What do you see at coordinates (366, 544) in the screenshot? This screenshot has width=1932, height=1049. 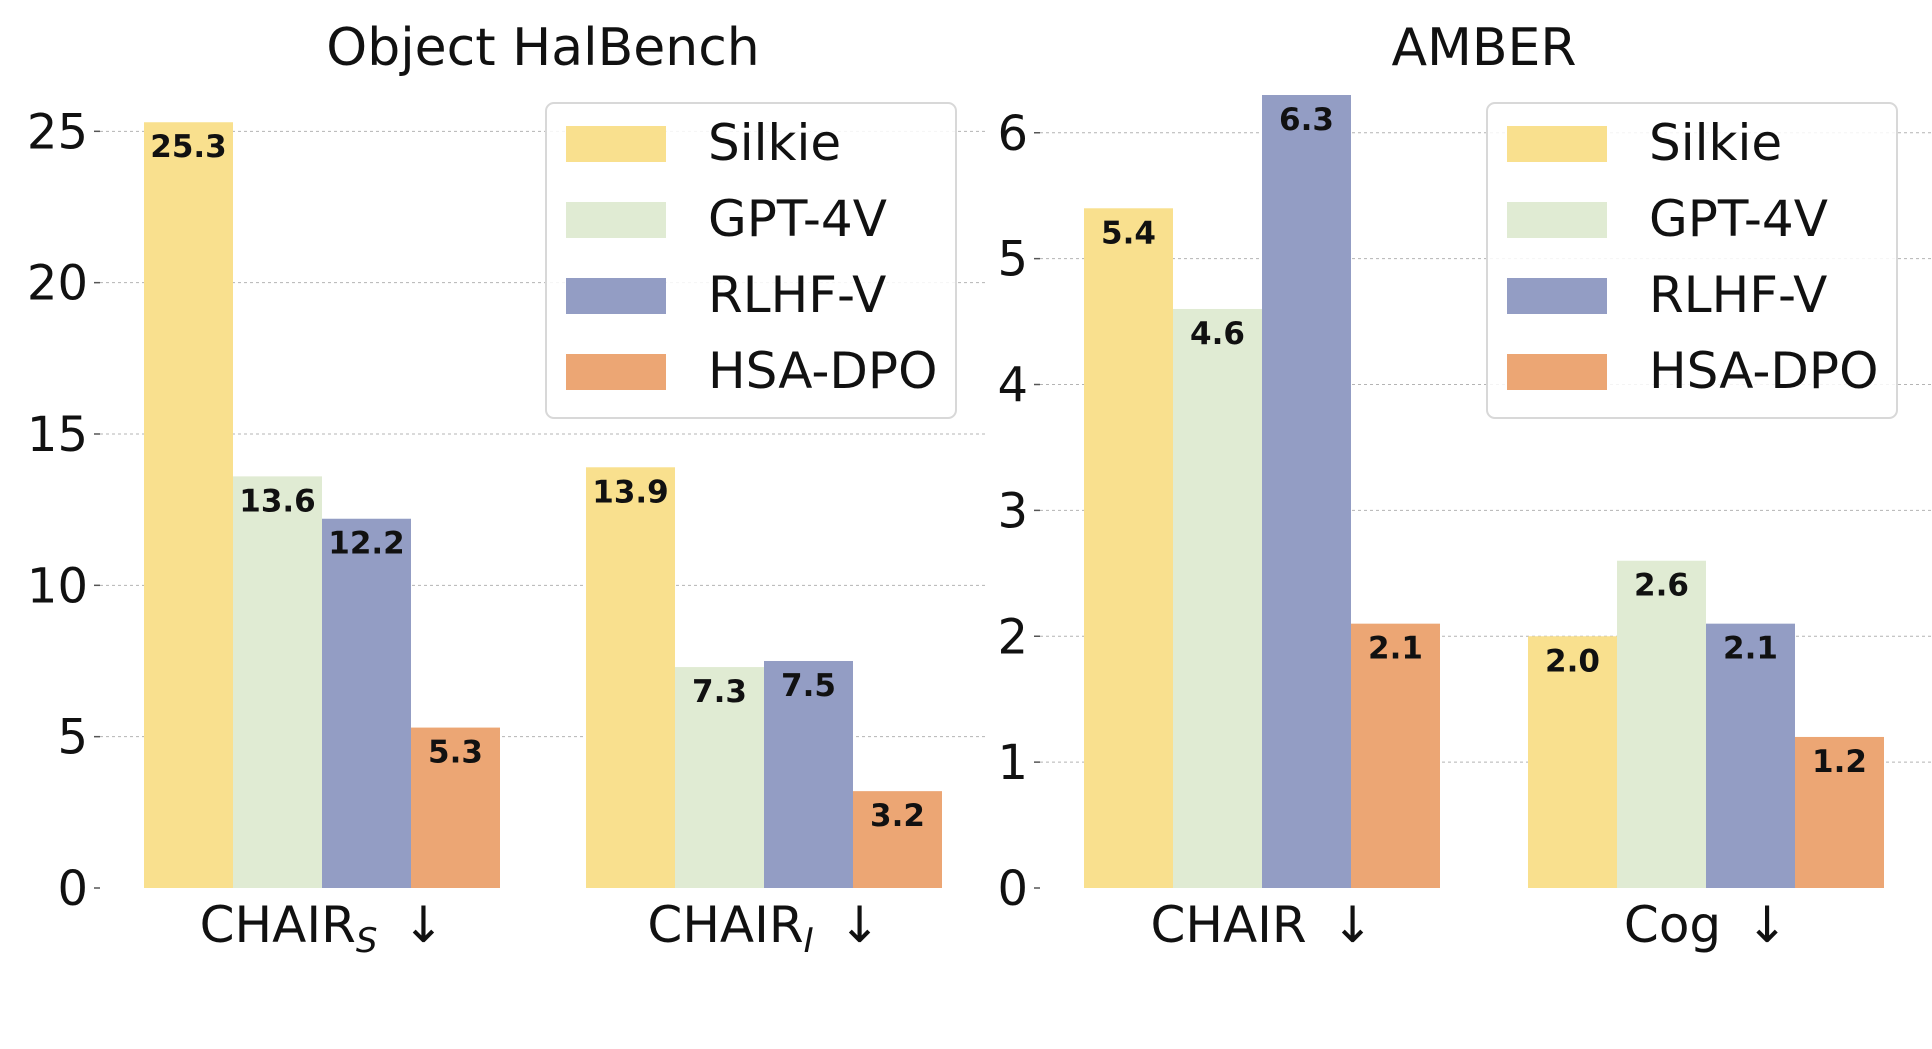 I see `data-label: 12.2` at bounding box center [366, 544].